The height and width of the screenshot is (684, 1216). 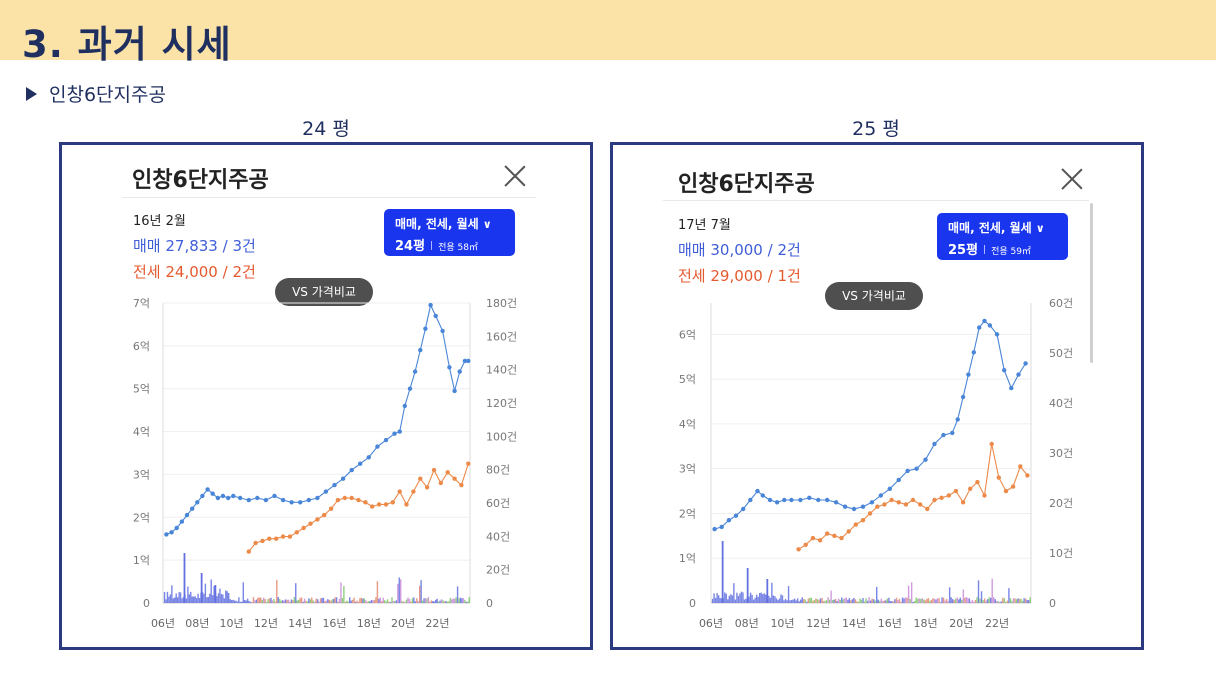 I want to click on y-left-tick-label: 2억, so click(x=687, y=513).